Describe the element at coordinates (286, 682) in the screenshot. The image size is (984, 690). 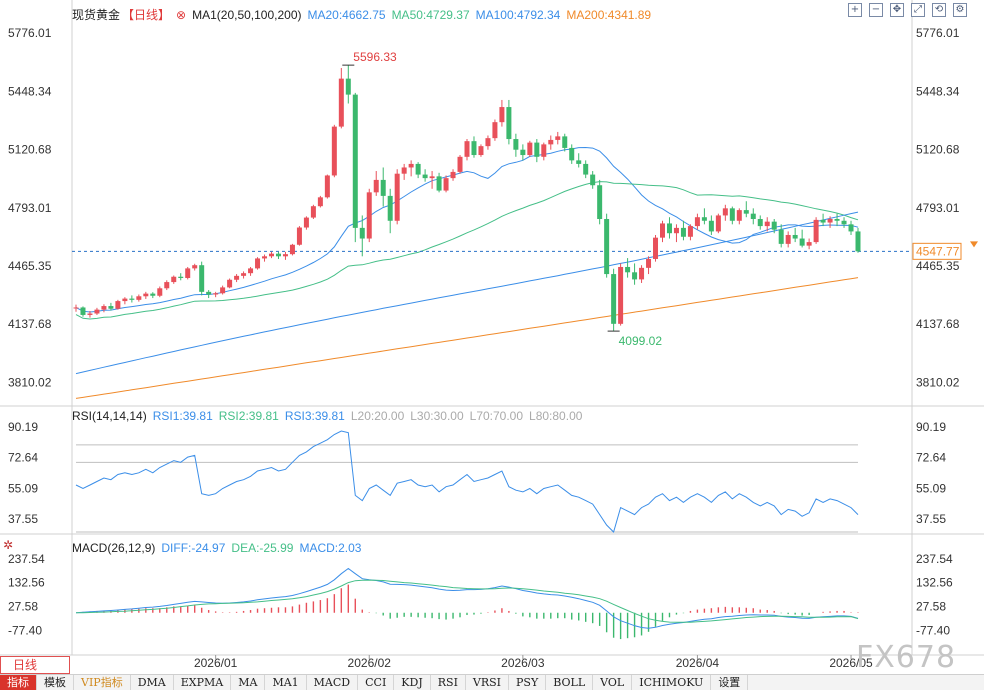
I see `indicator-tab-6: MA1` at that location.